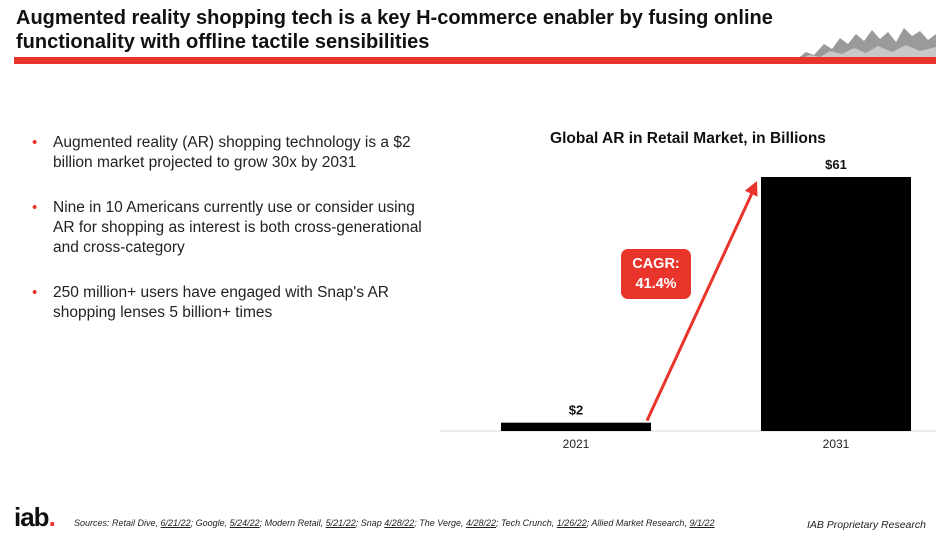 Image resolution: width=936 pixels, height=540 pixels. Describe the element at coordinates (136, 523) in the screenshot. I see `source-name: Retail Dive,` at that location.